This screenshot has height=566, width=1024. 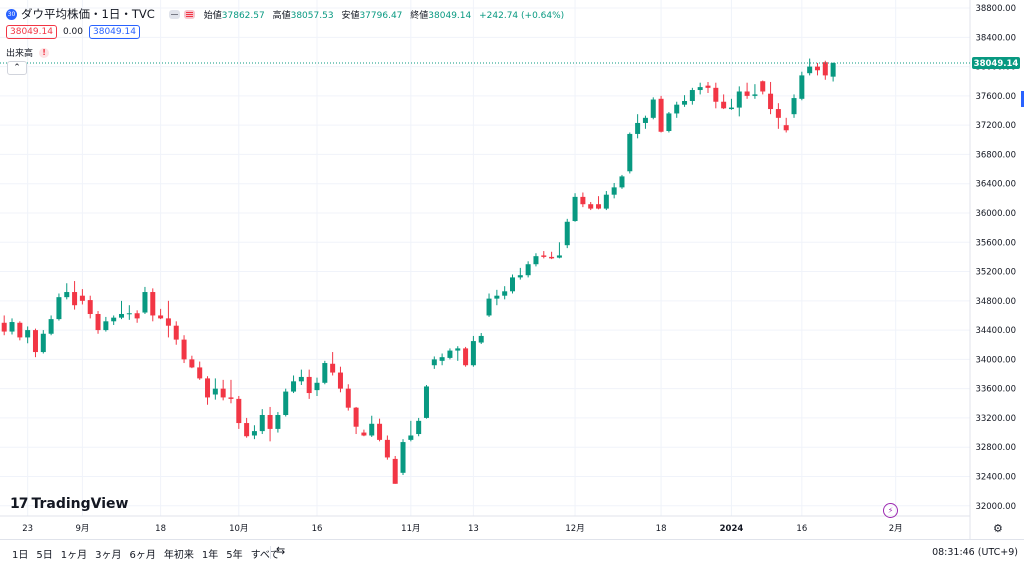 What do you see at coordinates (732, 529) in the screenshot?
I see `x-tick-label: 2024` at bounding box center [732, 529].